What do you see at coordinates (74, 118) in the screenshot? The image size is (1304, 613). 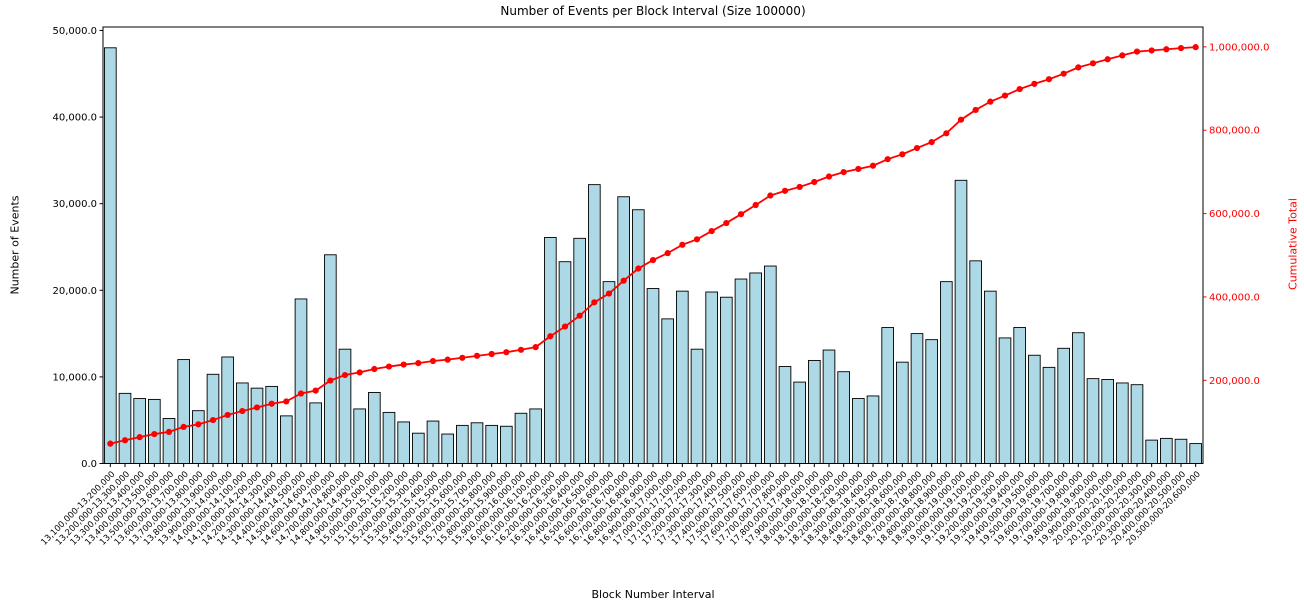 I see `y-tick-label-left: 40,000.0` at bounding box center [74, 118].